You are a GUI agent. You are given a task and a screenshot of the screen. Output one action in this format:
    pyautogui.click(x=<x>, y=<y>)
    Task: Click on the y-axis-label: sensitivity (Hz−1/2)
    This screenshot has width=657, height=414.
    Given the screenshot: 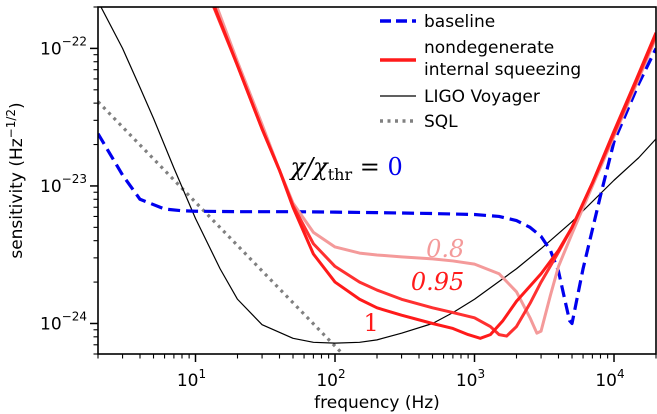 What is the action you would take?
    pyautogui.click(x=15, y=180)
    